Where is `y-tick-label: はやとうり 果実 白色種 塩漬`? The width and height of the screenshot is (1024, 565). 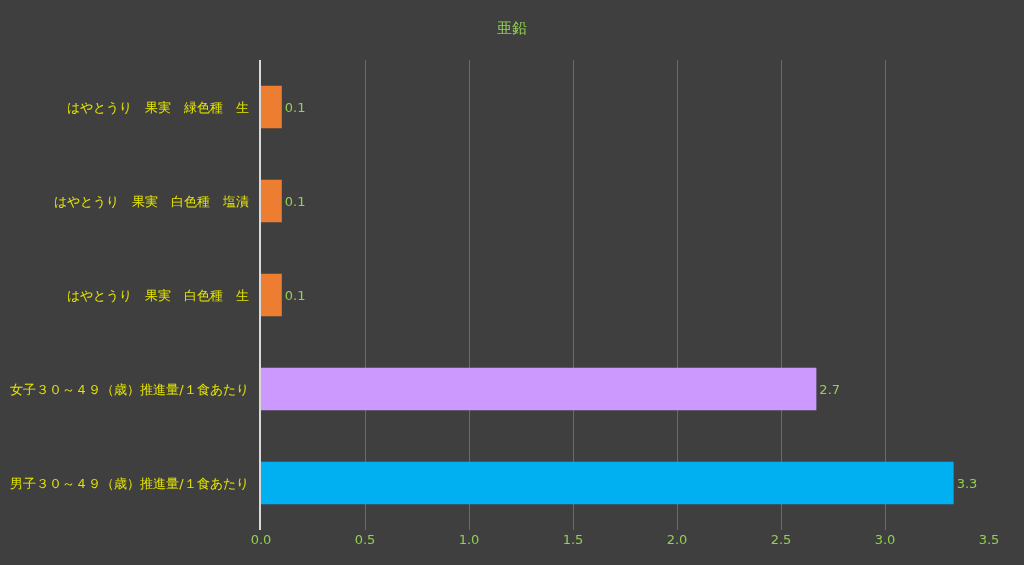
y-tick-label: はやとうり 果実 白色種 塩漬 is located at coordinates (151, 201).